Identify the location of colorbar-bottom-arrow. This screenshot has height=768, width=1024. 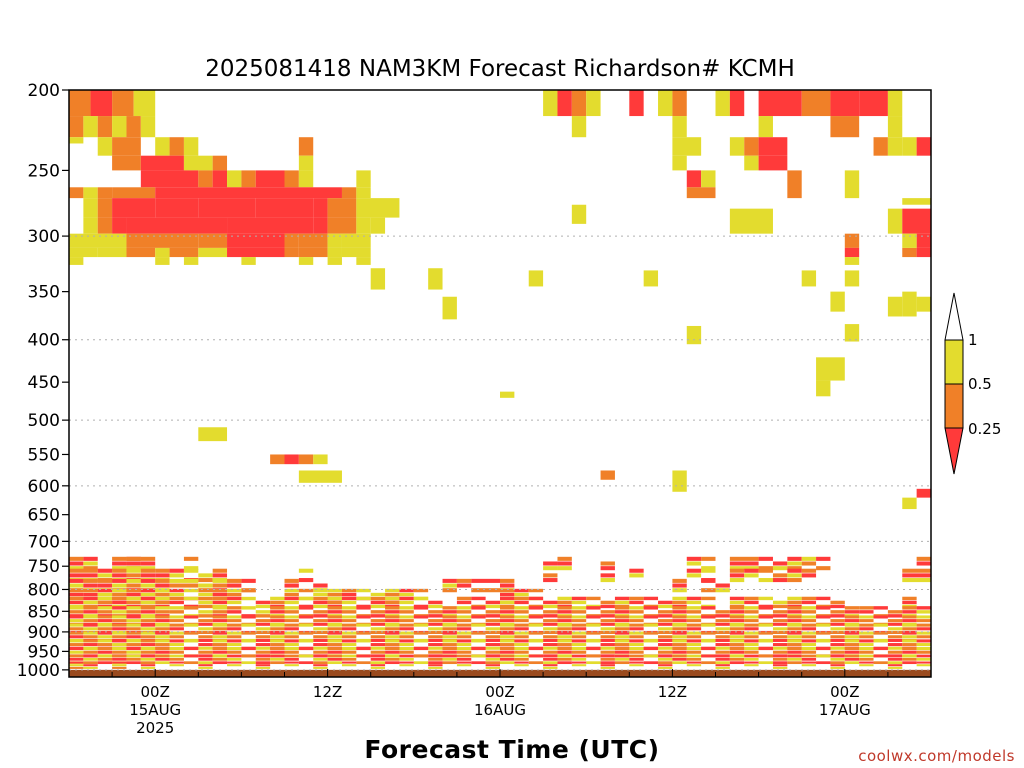
(954, 451).